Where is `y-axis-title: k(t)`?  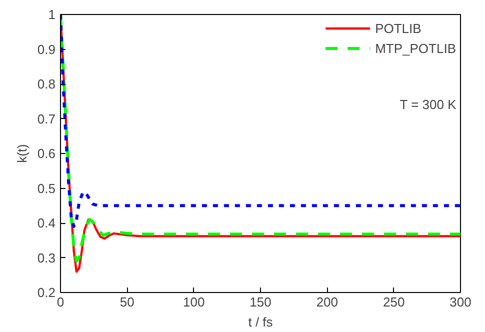 y-axis-title: k(t) is located at coordinates (22, 153).